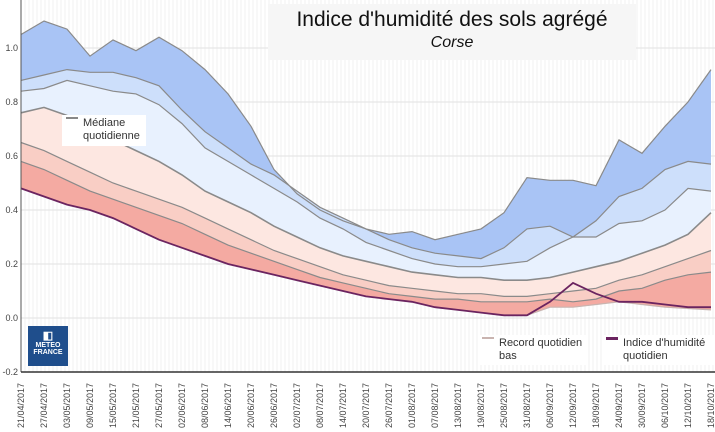 The height and width of the screenshot is (432, 715). What do you see at coordinates (435, 405) in the screenshot?
I see `x-tick-label: 07/08/2017` at bounding box center [435, 405].